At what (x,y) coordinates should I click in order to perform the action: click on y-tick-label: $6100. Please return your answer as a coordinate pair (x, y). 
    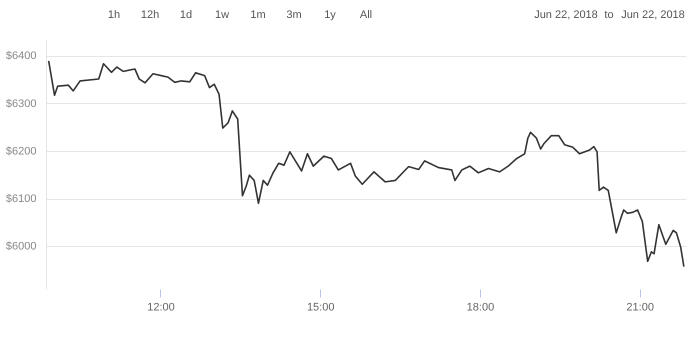
    Looking at the image, I should click on (21, 199).